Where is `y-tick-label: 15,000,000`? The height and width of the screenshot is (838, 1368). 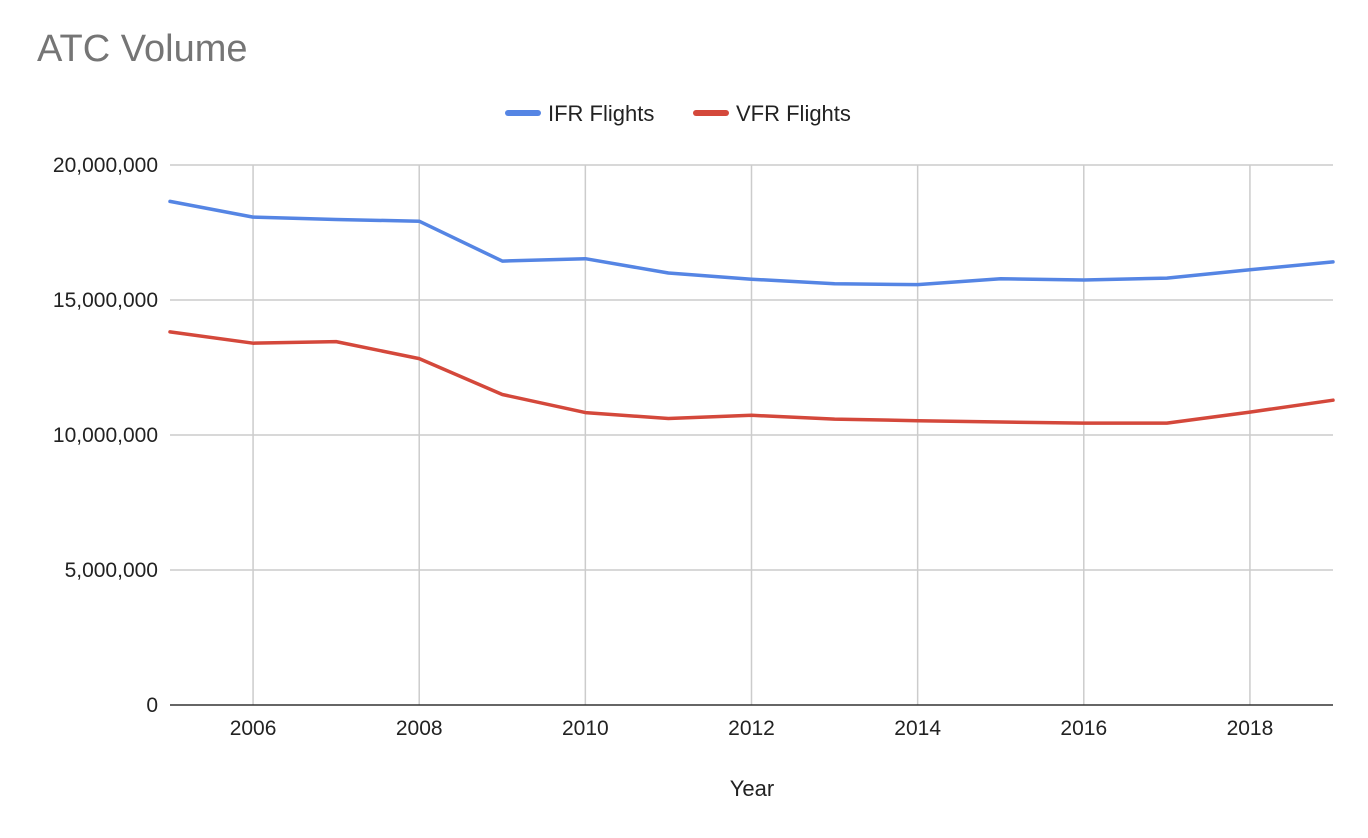 y-tick-label: 15,000,000 is located at coordinates (105, 300).